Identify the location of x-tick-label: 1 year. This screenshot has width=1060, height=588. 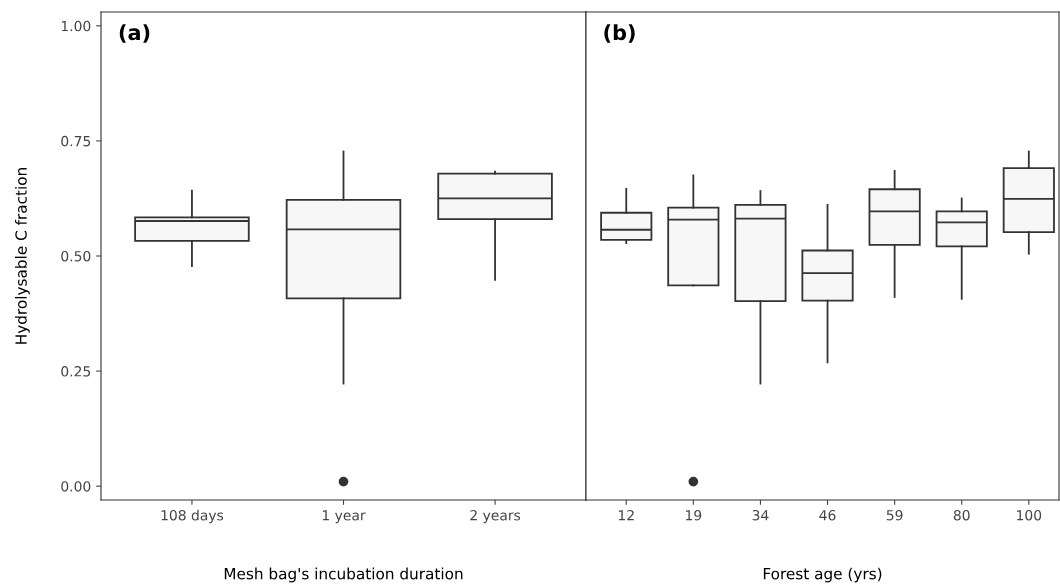
(344, 517).